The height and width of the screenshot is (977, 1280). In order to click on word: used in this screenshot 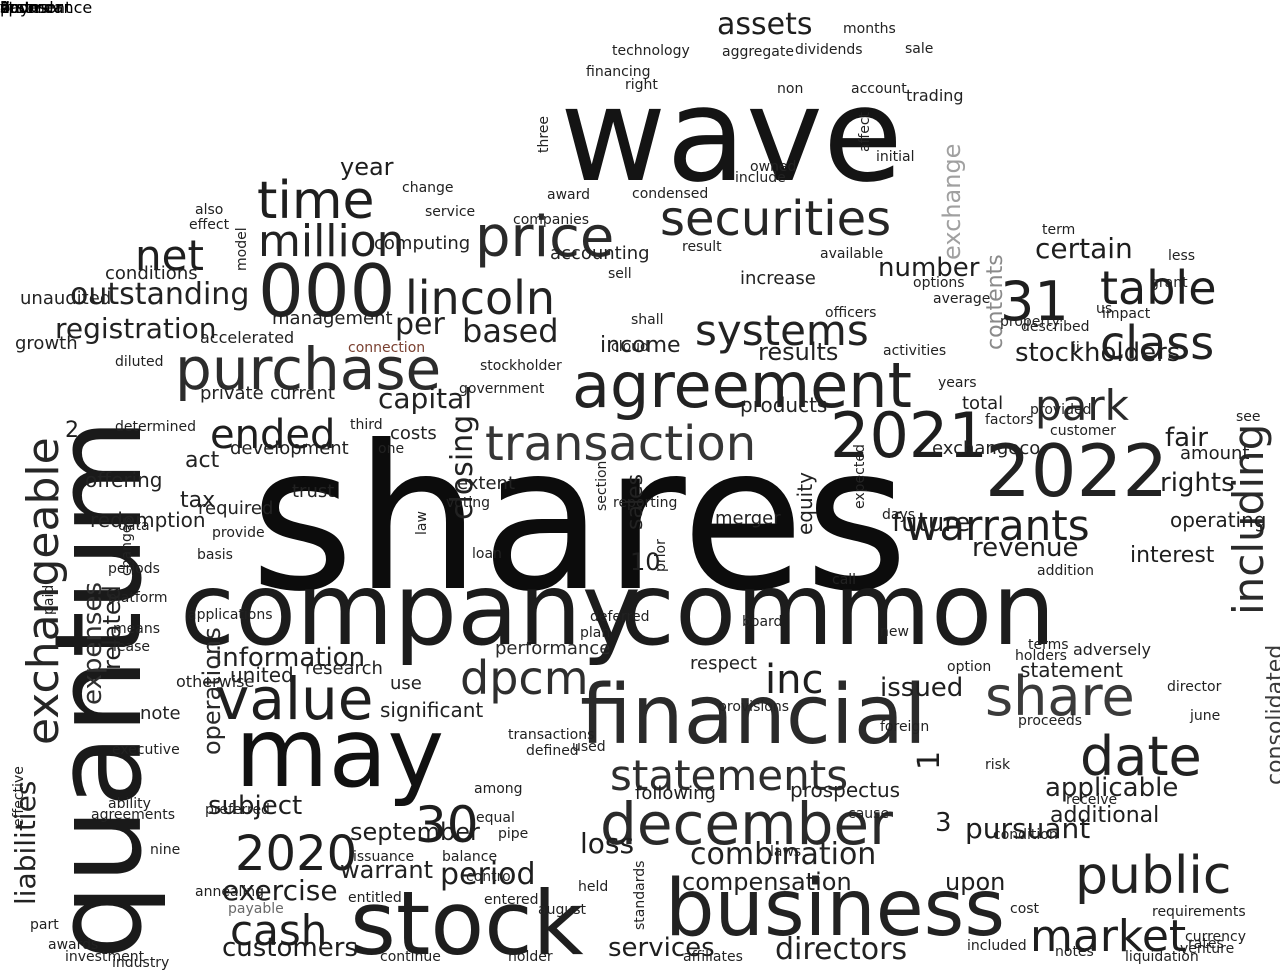, I will do `click(589, 747)`.